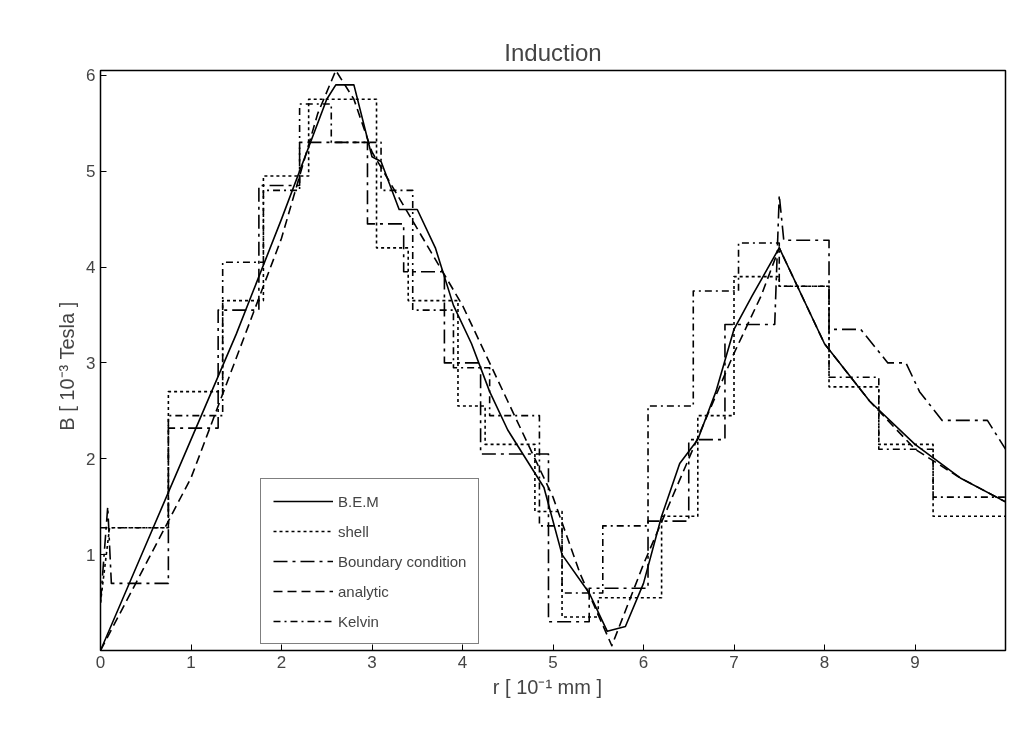 The height and width of the screenshot is (740, 1019). What do you see at coordinates (363, 591) in the screenshot?
I see `legend-label: analytic` at bounding box center [363, 591].